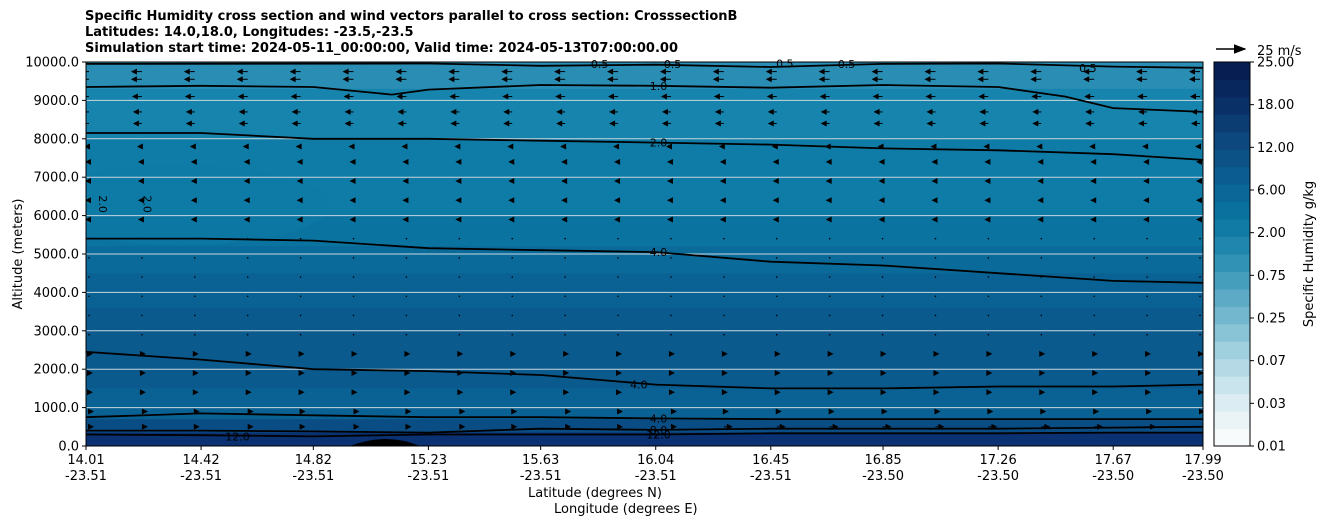 This screenshot has height=526, width=1326. Describe the element at coordinates (57, 293) in the screenshot. I see `y-tick-label: 4000.0` at that location.